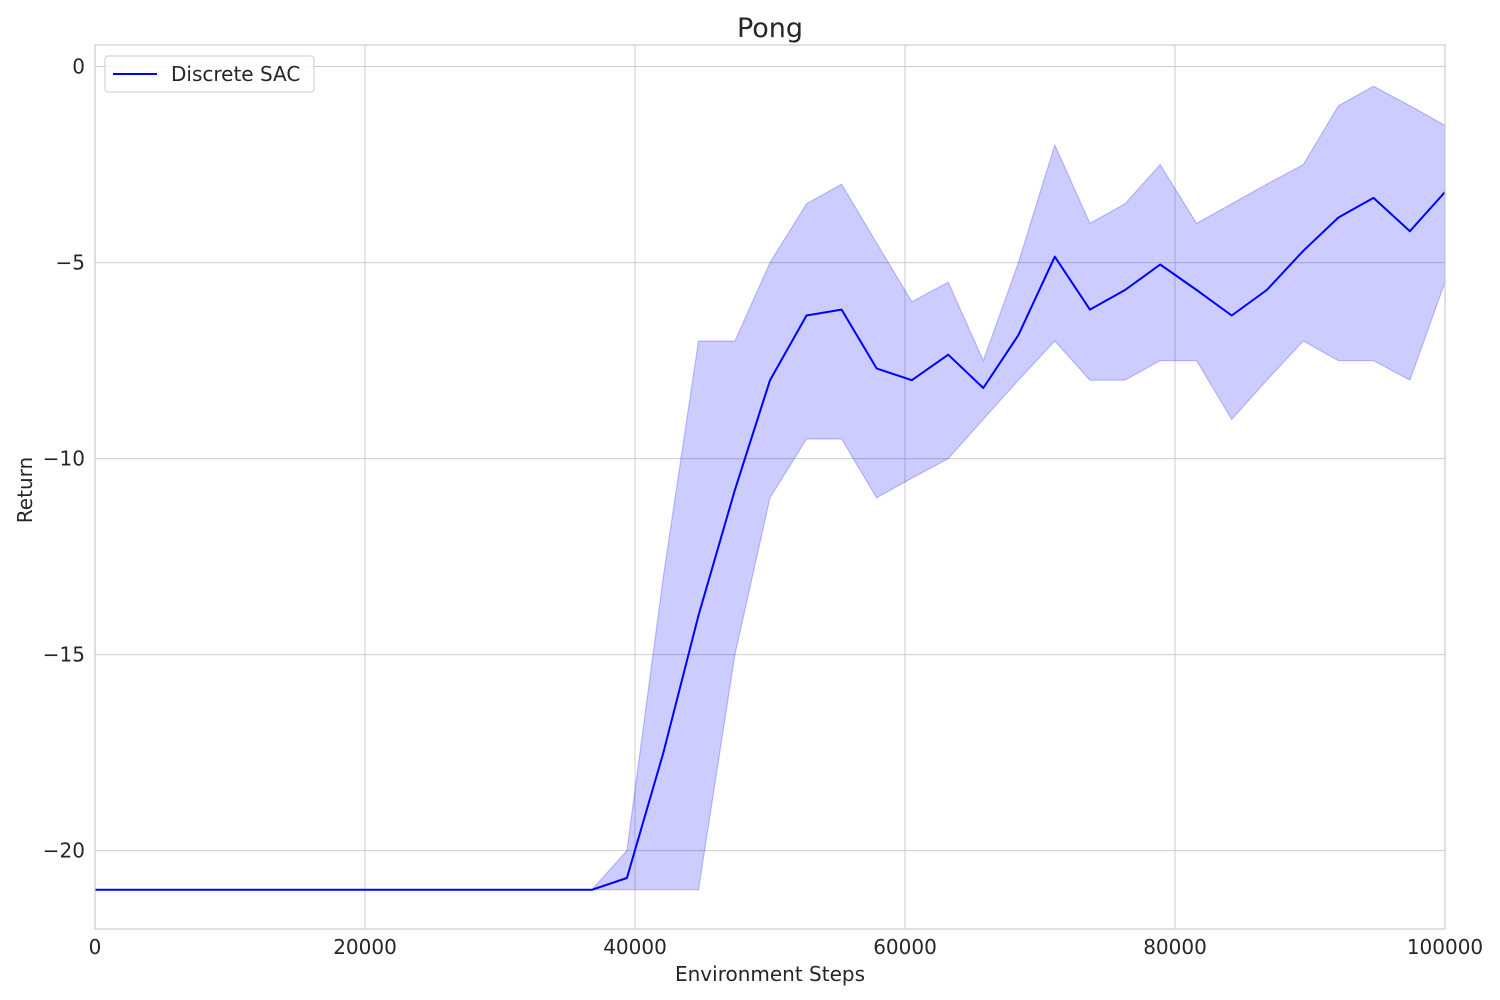 The image size is (1500, 1000). Describe the element at coordinates (64, 655) in the screenshot. I see `y-tick-label: −15` at that location.